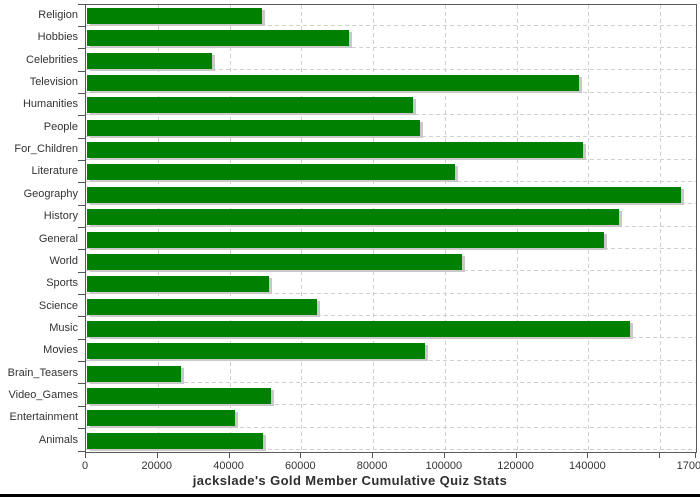 The height and width of the screenshot is (500, 700). I want to click on category-label-People: People, so click(60, 126).